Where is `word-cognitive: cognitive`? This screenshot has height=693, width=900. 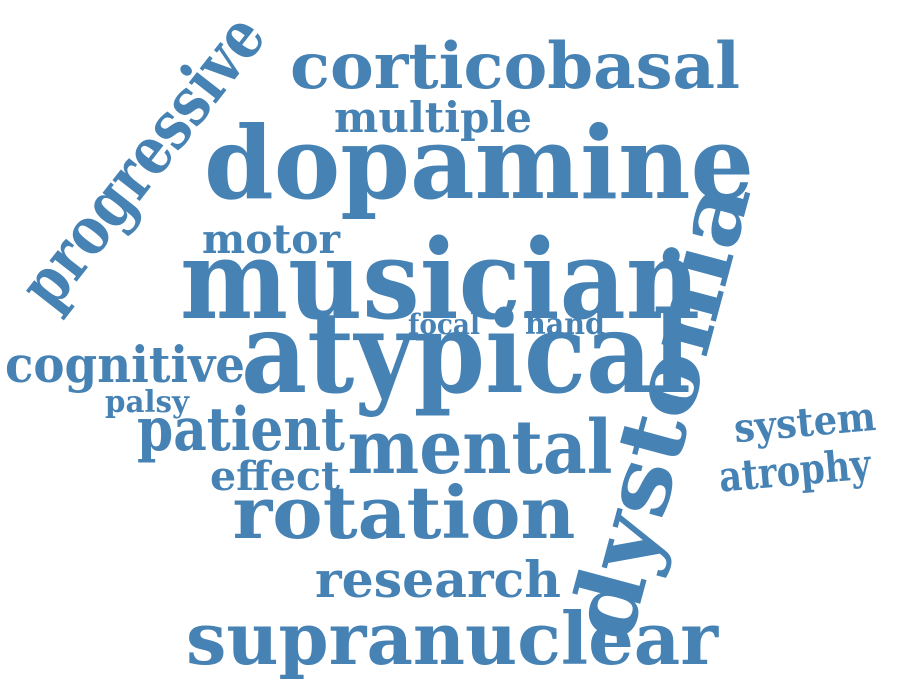 word-cognitive: cognitive is located at coordinates (125, 364).